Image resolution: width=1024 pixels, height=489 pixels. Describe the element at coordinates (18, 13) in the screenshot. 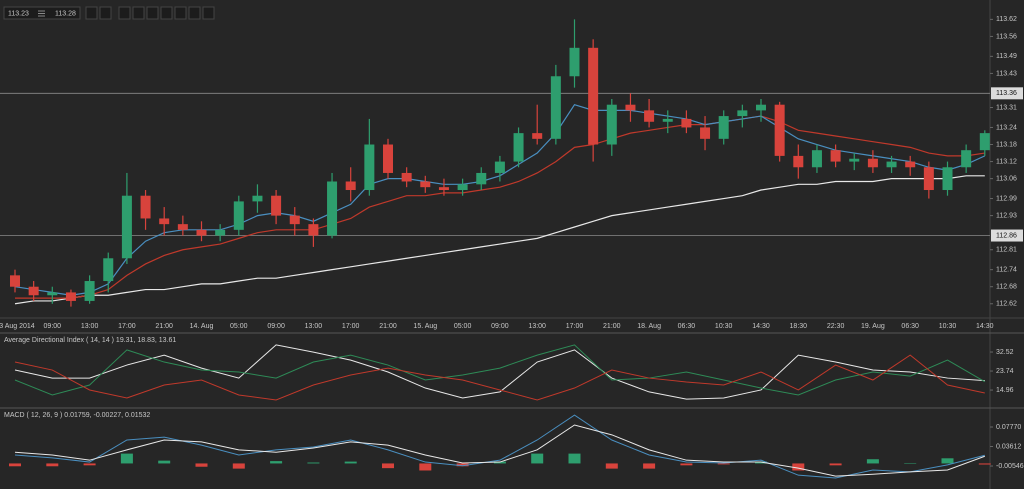

I see `bid: 113.23` at that location.